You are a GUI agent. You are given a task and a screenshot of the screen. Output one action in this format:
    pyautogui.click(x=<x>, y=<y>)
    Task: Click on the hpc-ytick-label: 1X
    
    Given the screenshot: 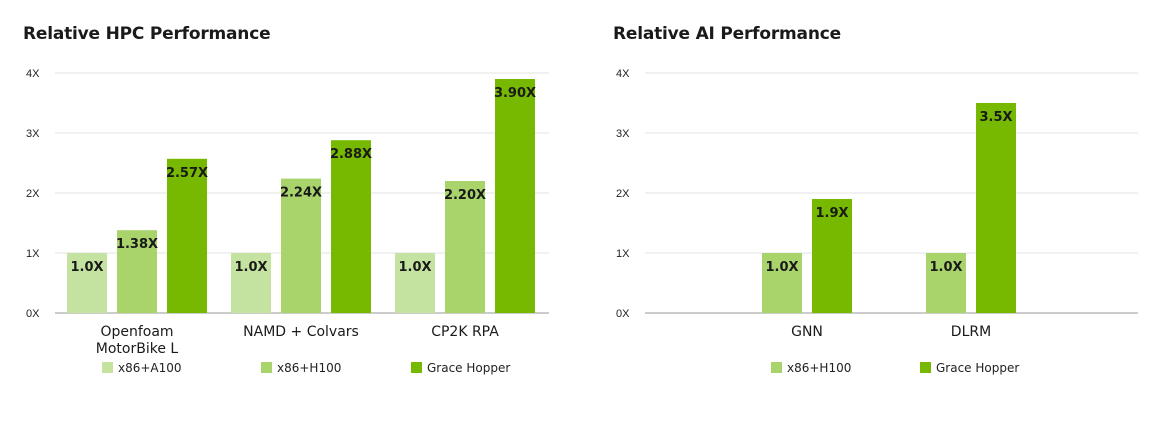 What is the action you would take?
    pyautogui.click(x=33, y=254)
    